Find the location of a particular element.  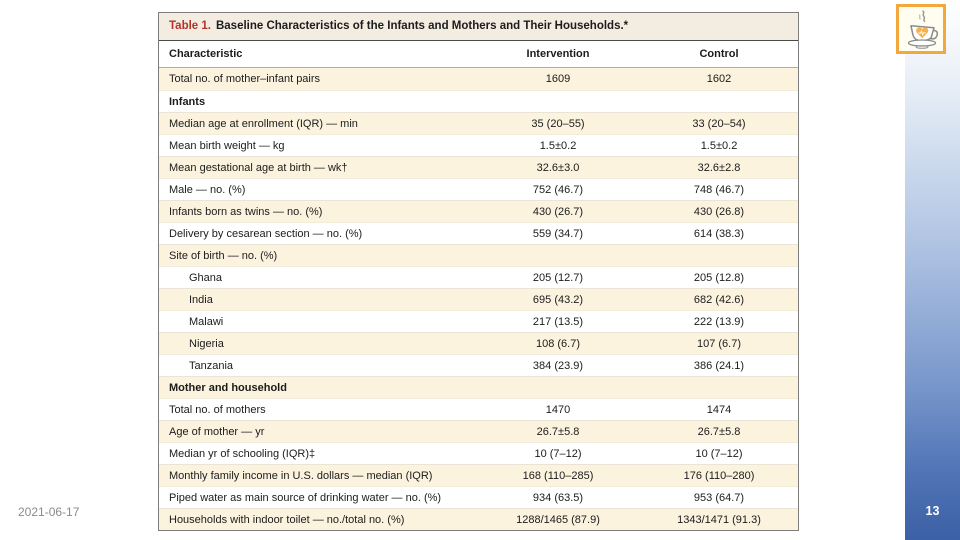

row-control-value: 222 (13.9) is located at coordinates (719, 321).